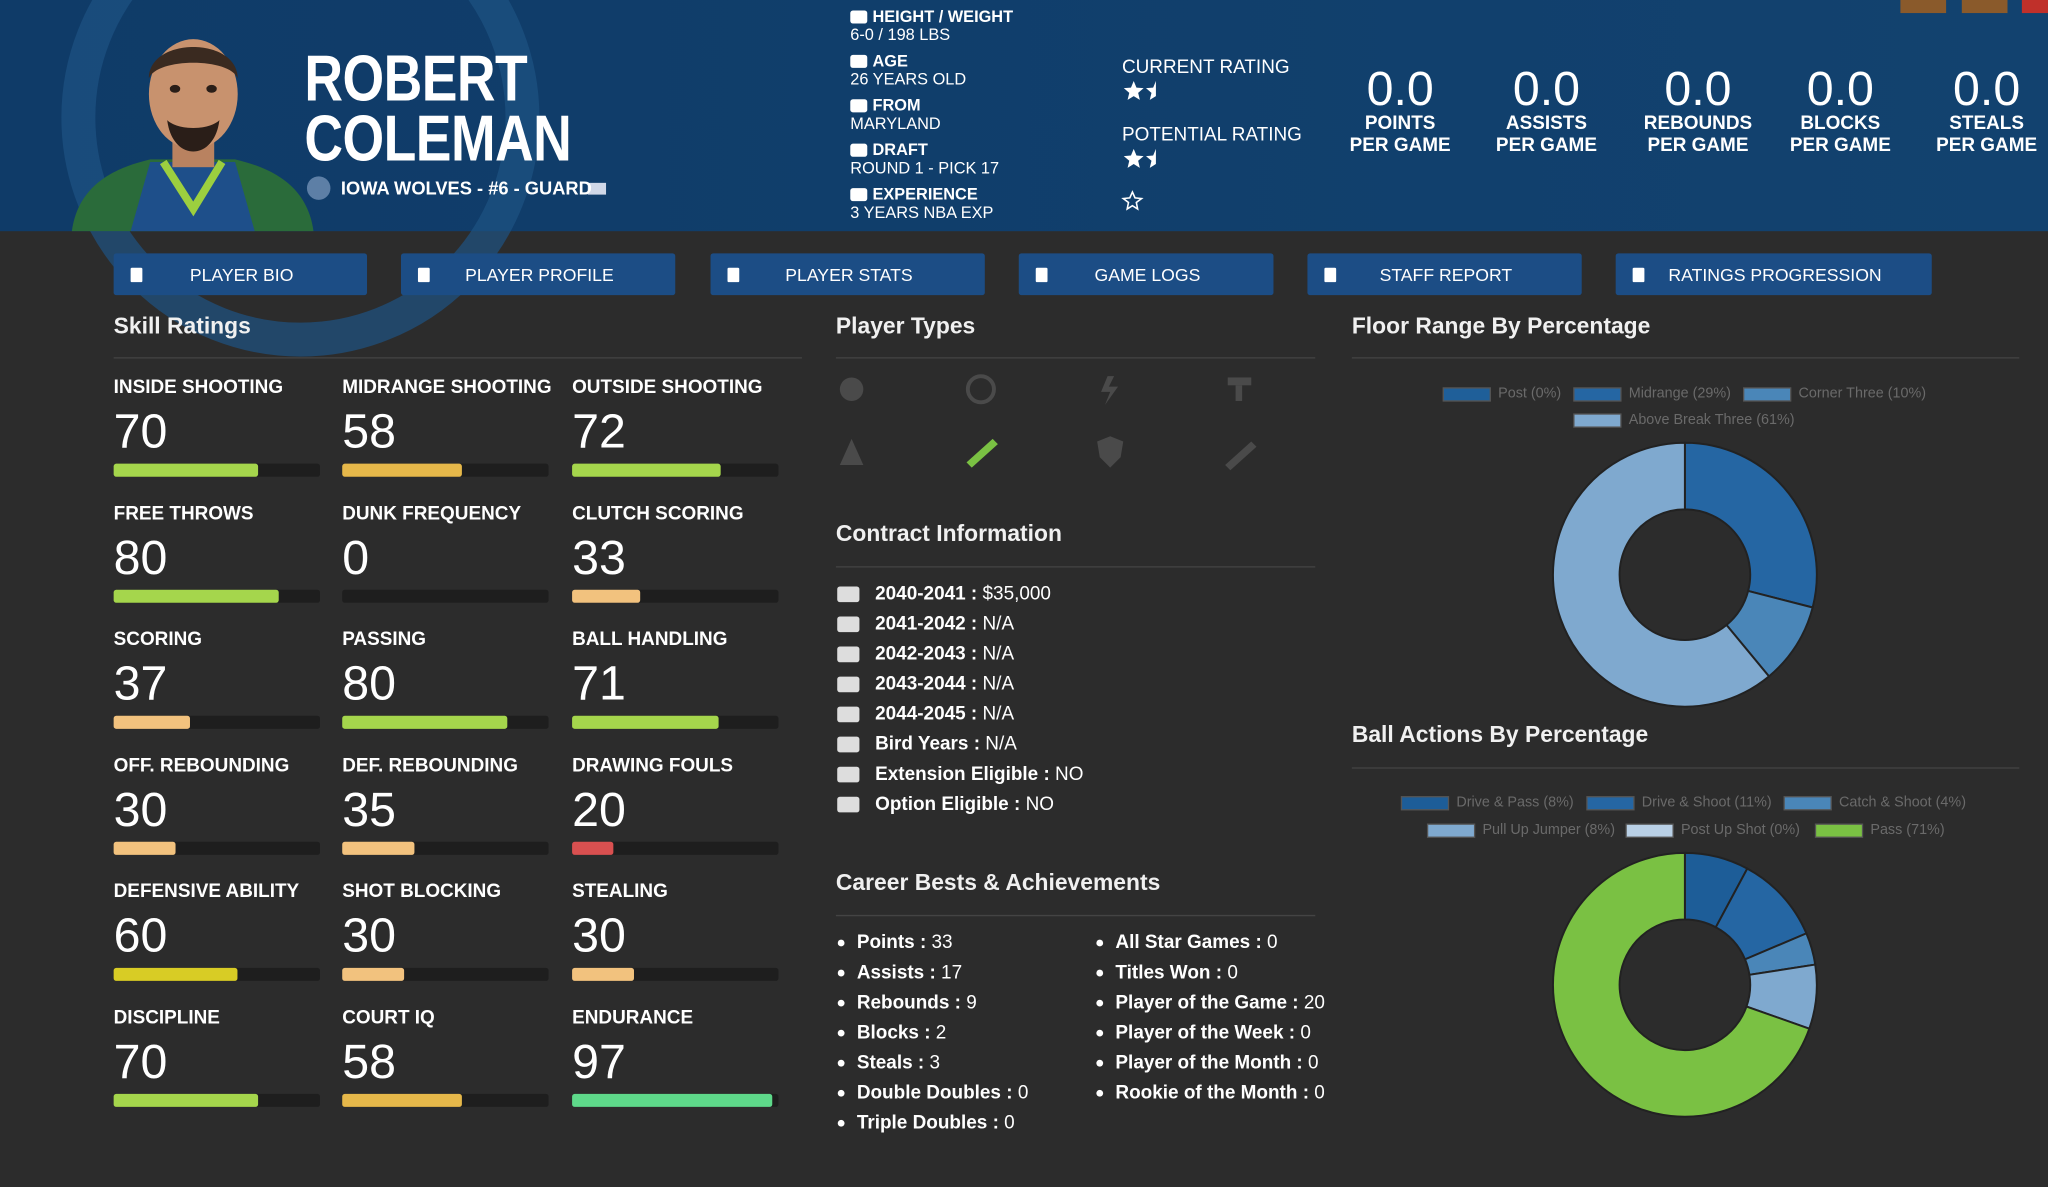 Image resolution: width=2048 pixels, height=1187 pixels. I want to click on career-row: Player of the Month0, so click(1216, 1063).